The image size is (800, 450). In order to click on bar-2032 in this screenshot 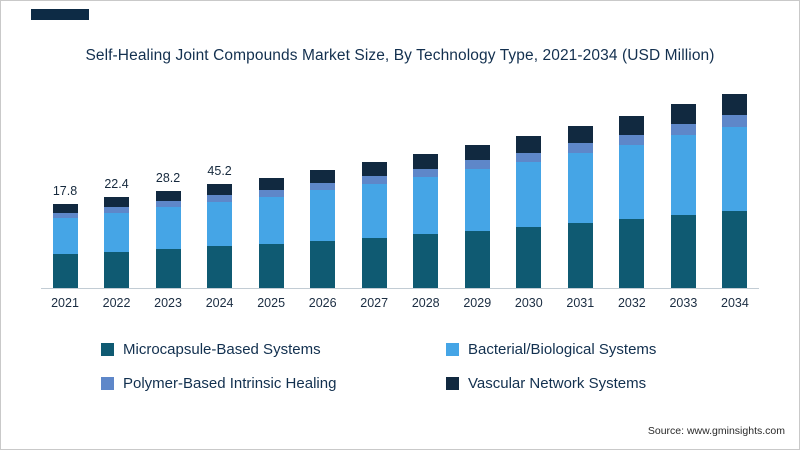, I will do `click(632, 202)`.